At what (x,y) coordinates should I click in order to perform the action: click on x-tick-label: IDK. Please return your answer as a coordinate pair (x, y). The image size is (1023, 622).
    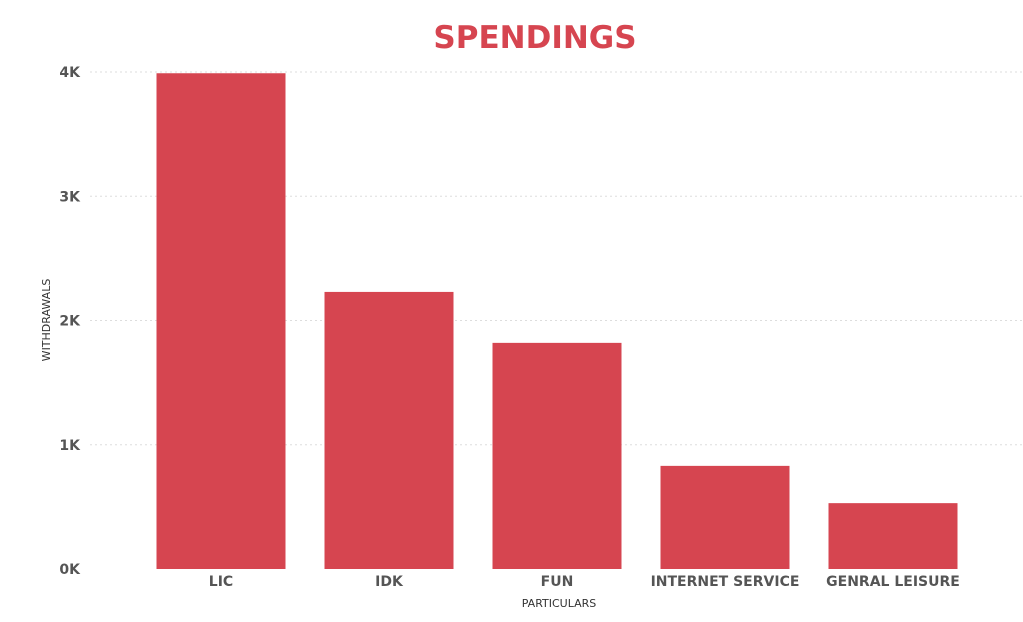
    Looking at the image, I should click on (389, 582).